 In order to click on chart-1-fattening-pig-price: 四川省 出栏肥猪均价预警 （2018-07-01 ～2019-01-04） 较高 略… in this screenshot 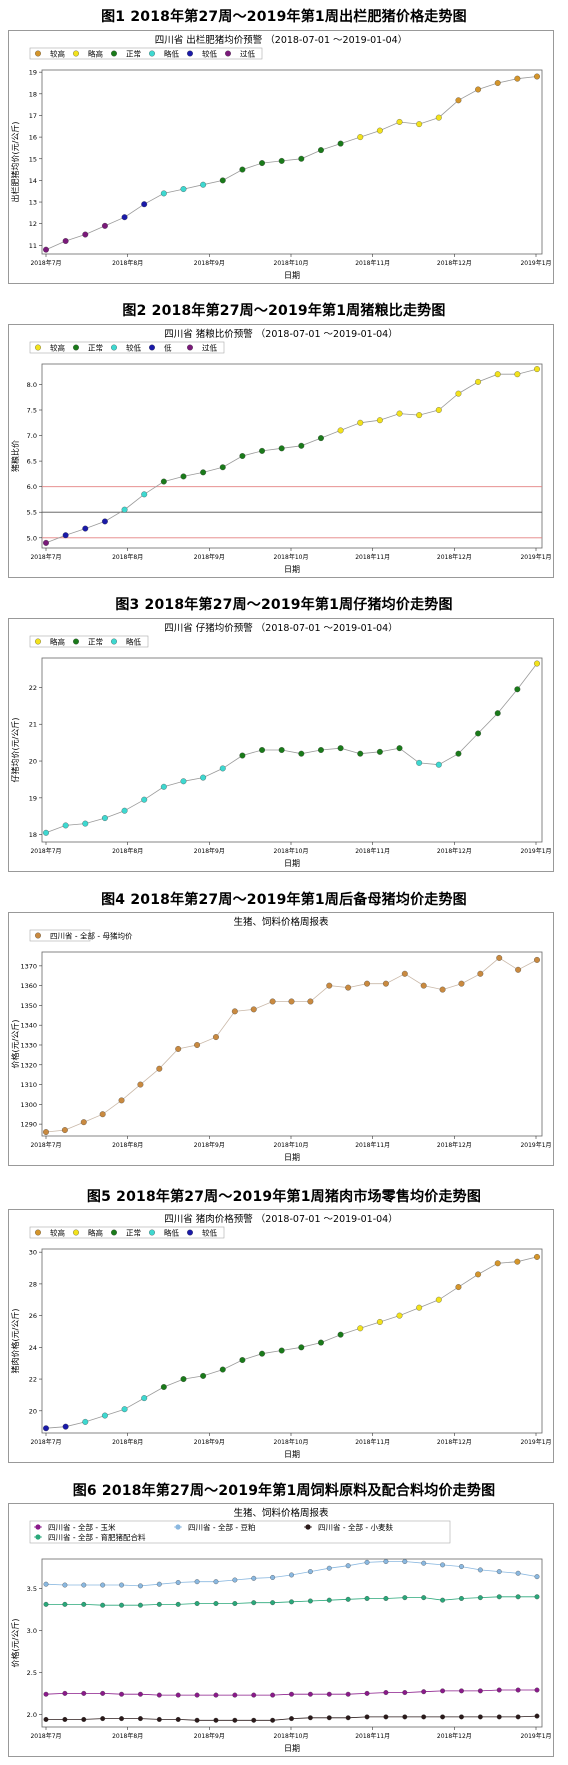, I will do `click(281, 157)`.